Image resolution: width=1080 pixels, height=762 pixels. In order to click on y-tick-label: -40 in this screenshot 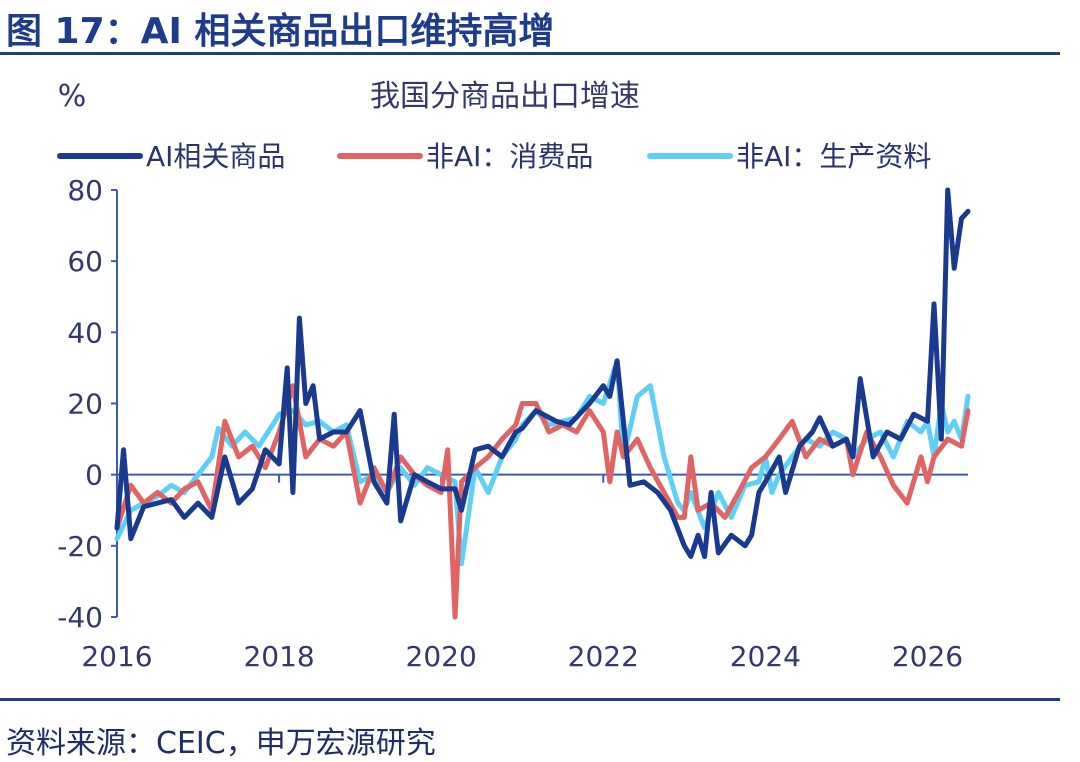, I will do `click(80, 617)`.